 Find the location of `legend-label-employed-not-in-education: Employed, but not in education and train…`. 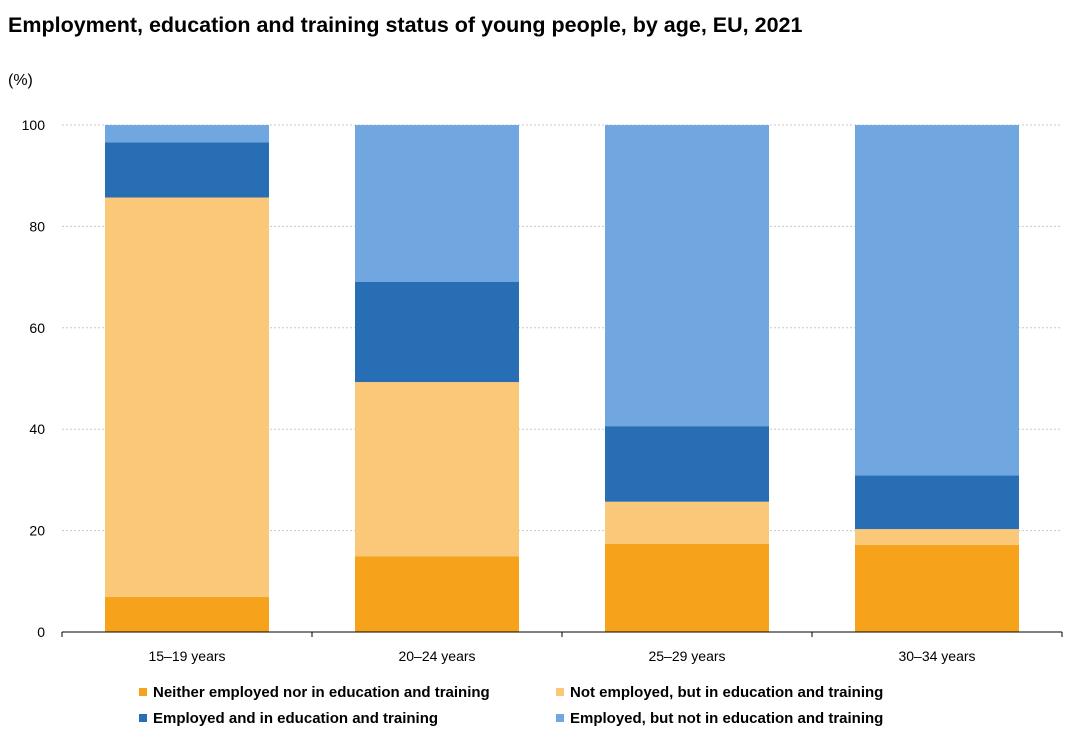

legend-label-employed-not-in-education: Employed, but not in education and train… is located at coordinates (727, 718).